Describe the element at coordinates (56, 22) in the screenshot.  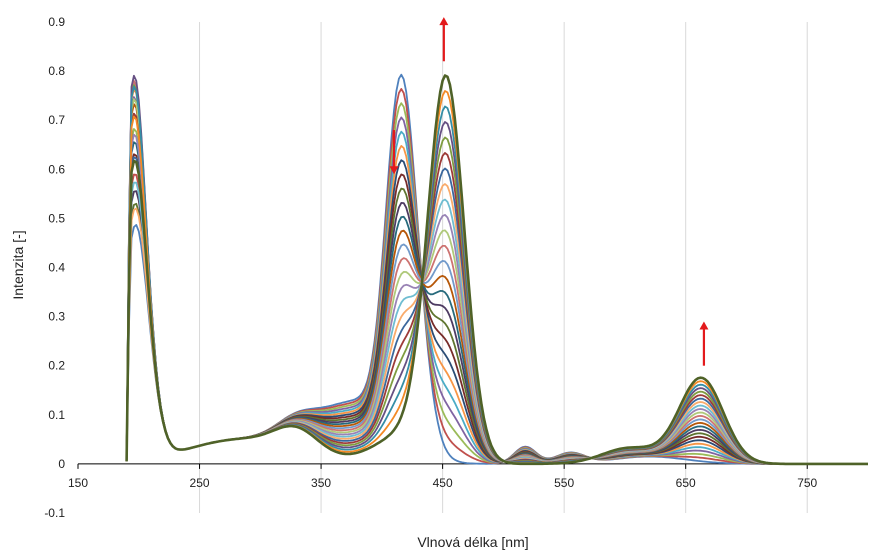
I see `y-tick-label: 0.9` at that location.